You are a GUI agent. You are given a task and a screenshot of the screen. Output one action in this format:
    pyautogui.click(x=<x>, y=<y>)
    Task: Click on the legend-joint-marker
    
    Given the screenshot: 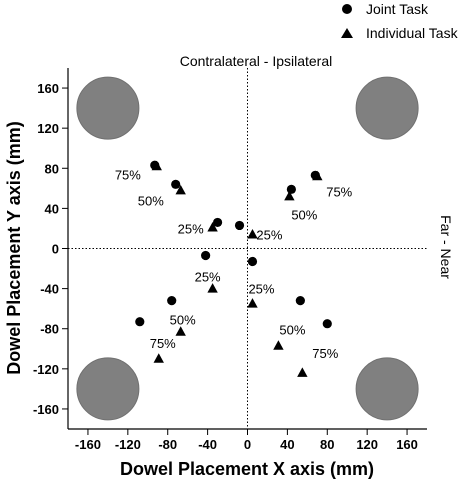 What is the action you would take?
    pyautogui.click(x=347, y=9)
    